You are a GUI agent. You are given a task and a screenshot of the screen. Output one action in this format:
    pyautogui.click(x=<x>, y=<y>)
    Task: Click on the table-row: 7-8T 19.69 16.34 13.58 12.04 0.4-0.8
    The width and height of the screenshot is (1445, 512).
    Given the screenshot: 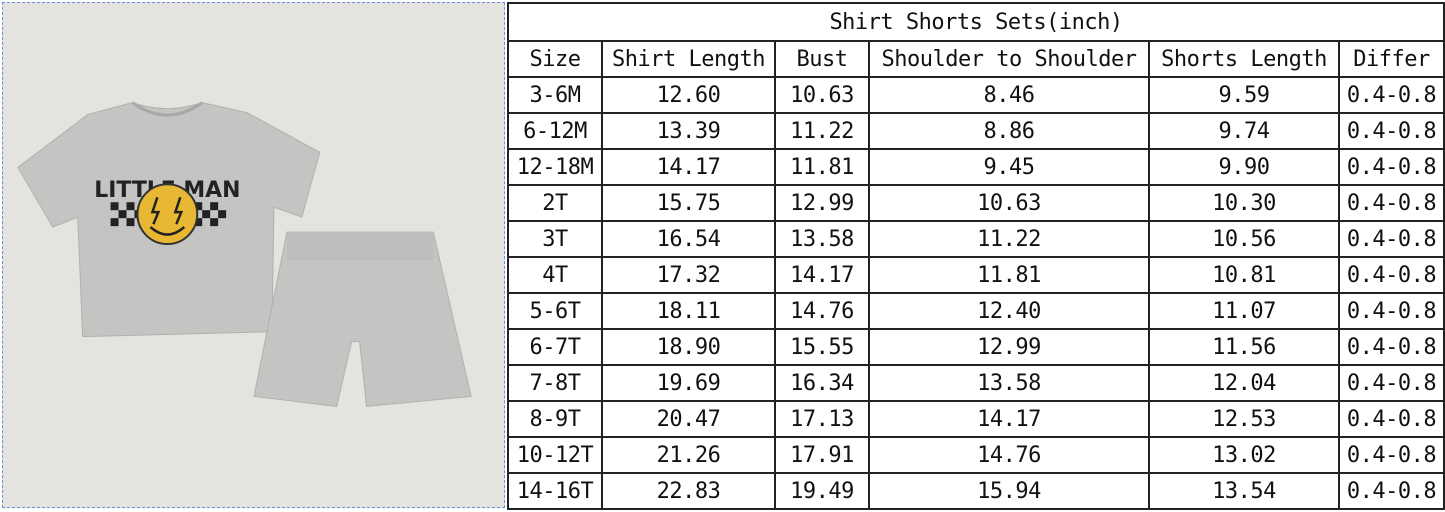 What is the action you would take?
    pyautogui.click(x=976, y=383)
    